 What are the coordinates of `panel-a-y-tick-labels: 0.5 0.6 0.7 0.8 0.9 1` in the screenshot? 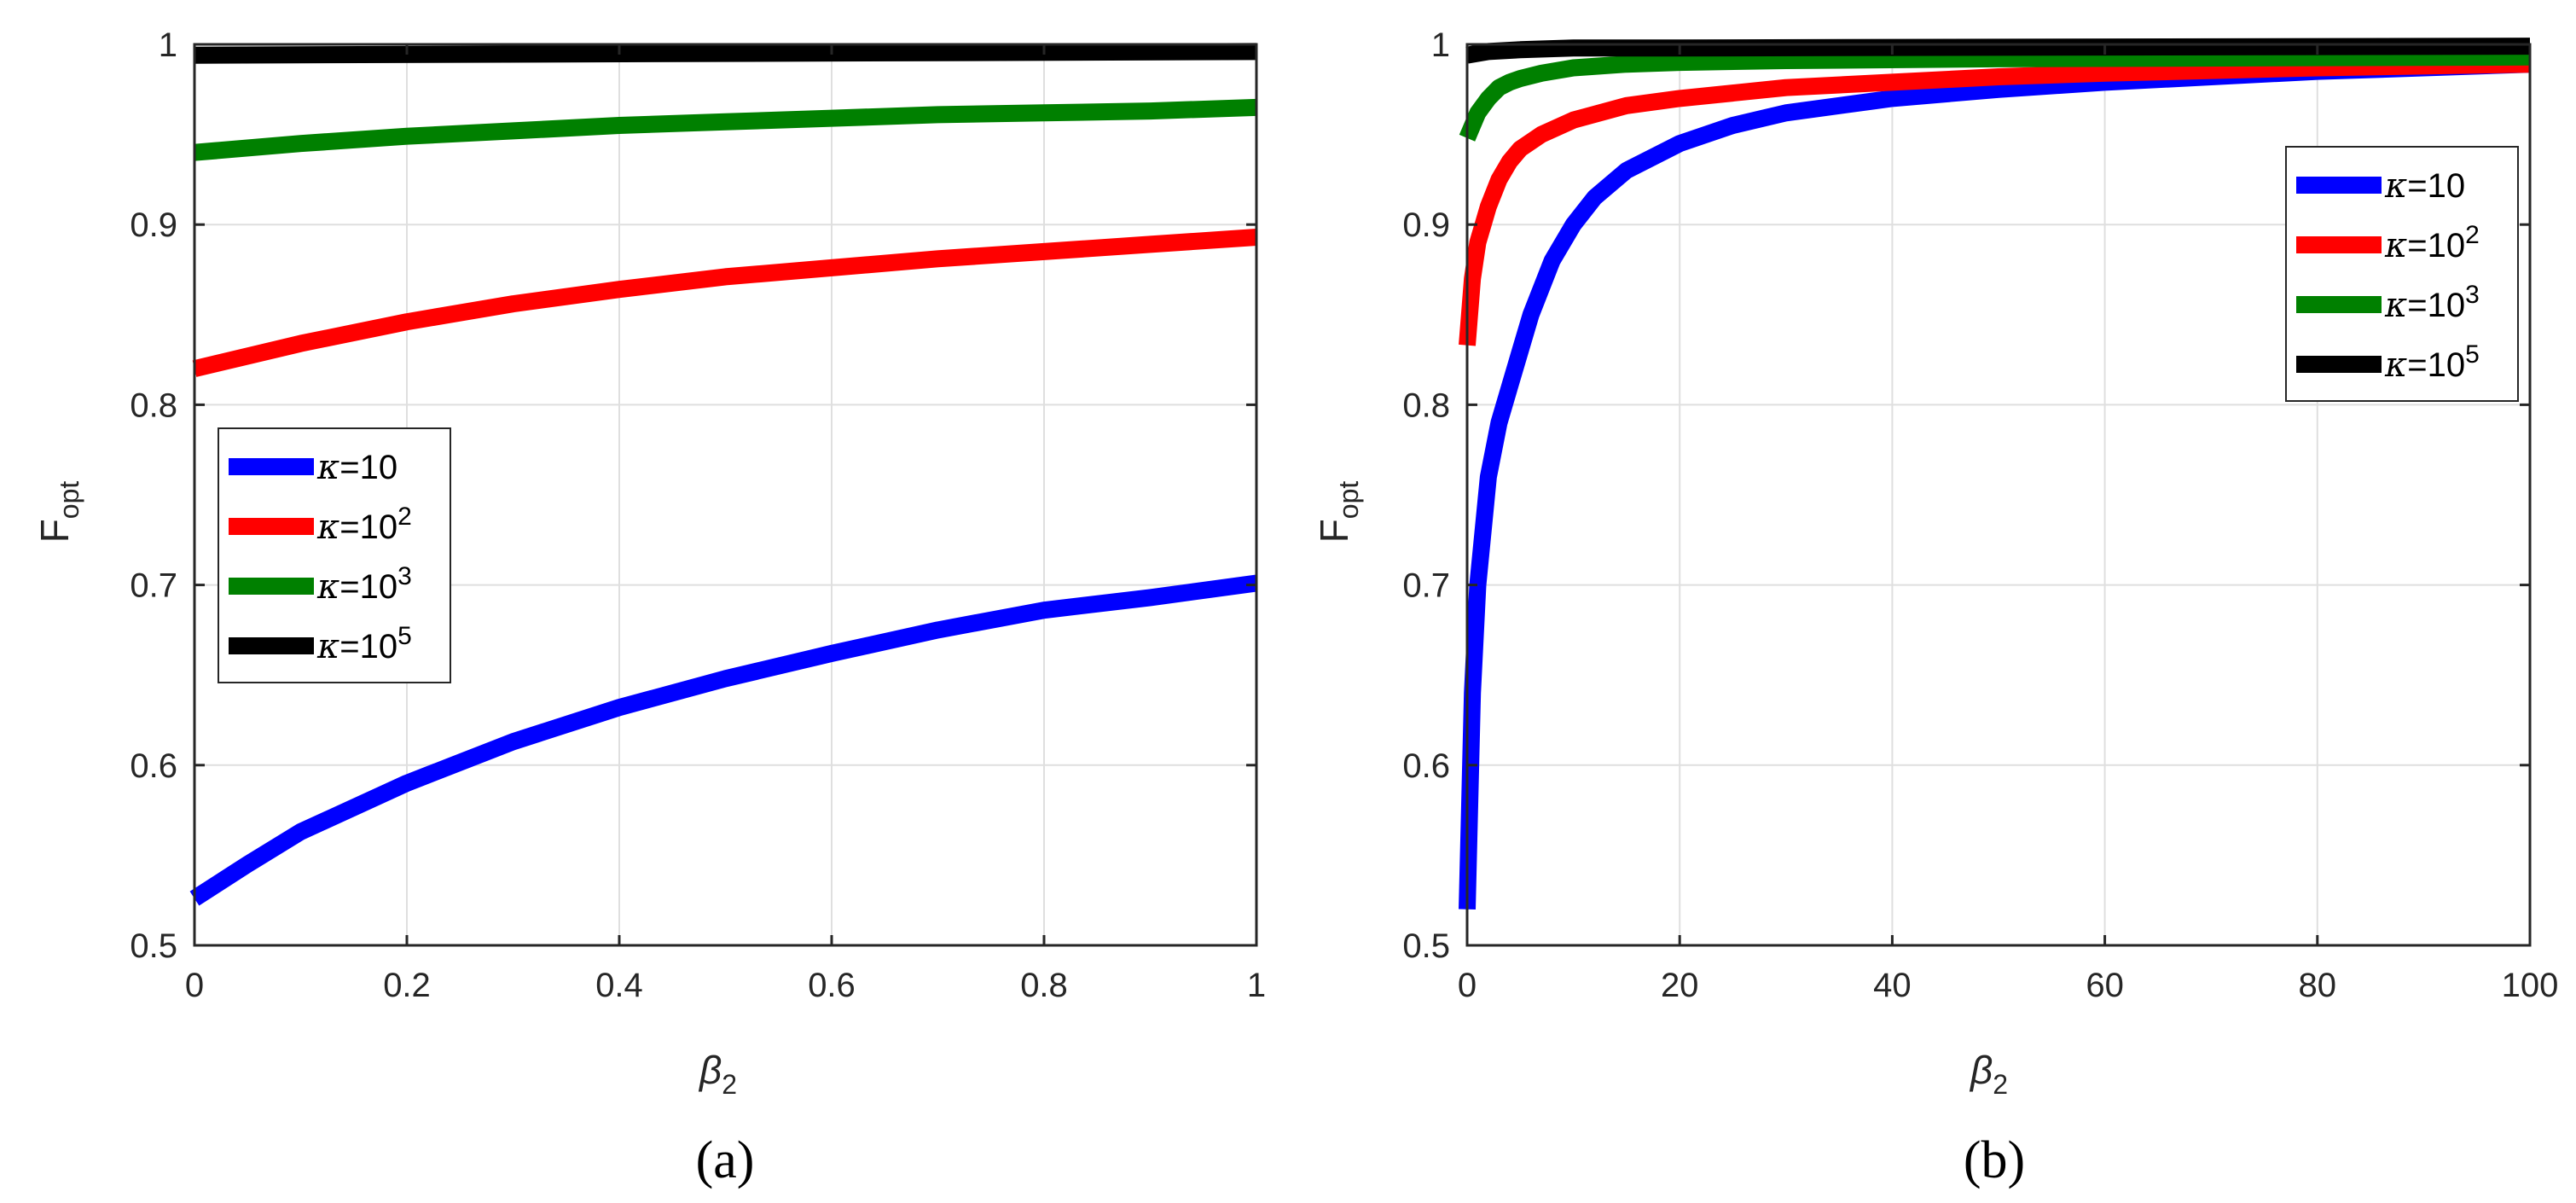 It's located at (153, 495).